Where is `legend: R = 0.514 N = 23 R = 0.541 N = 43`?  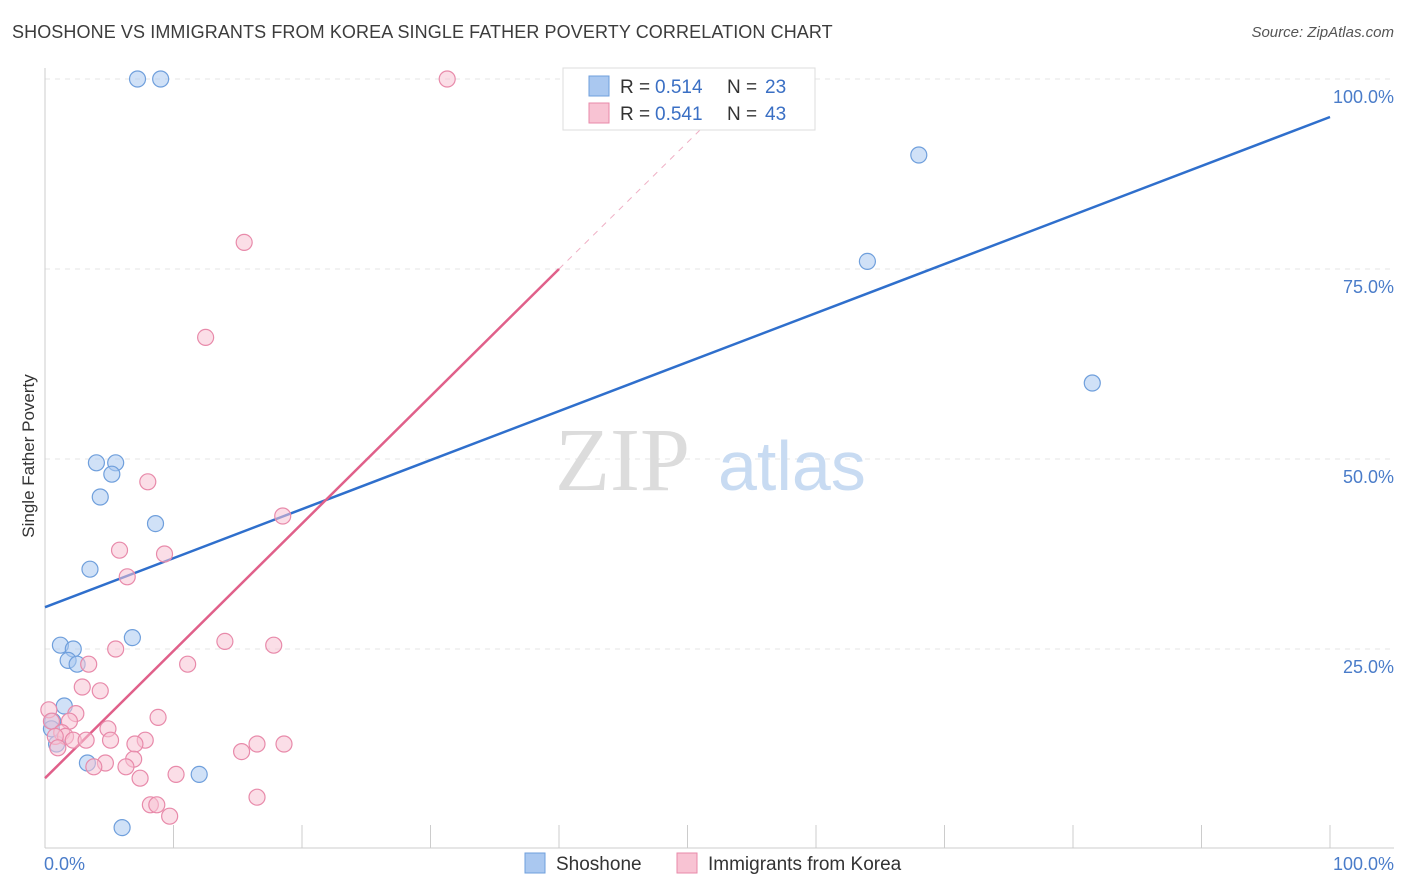 legend: R = 0.514 N = 23 R = 0.541 N = 43 is located at coordinates (689, 99).